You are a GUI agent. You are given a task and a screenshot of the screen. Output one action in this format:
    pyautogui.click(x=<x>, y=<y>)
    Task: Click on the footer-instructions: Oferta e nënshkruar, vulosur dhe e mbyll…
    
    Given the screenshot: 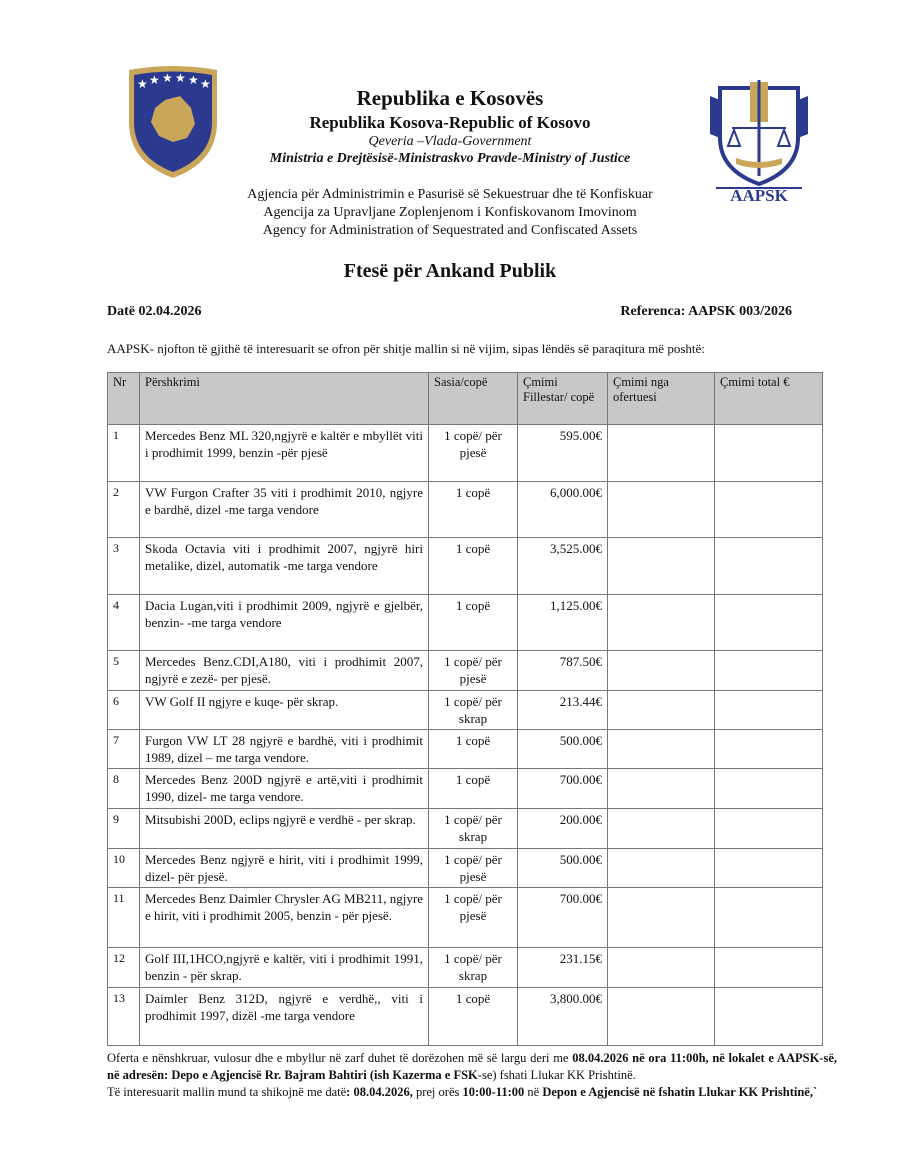 What is the action you would take?
    pyautogui.click(x=472, y=1075)
    